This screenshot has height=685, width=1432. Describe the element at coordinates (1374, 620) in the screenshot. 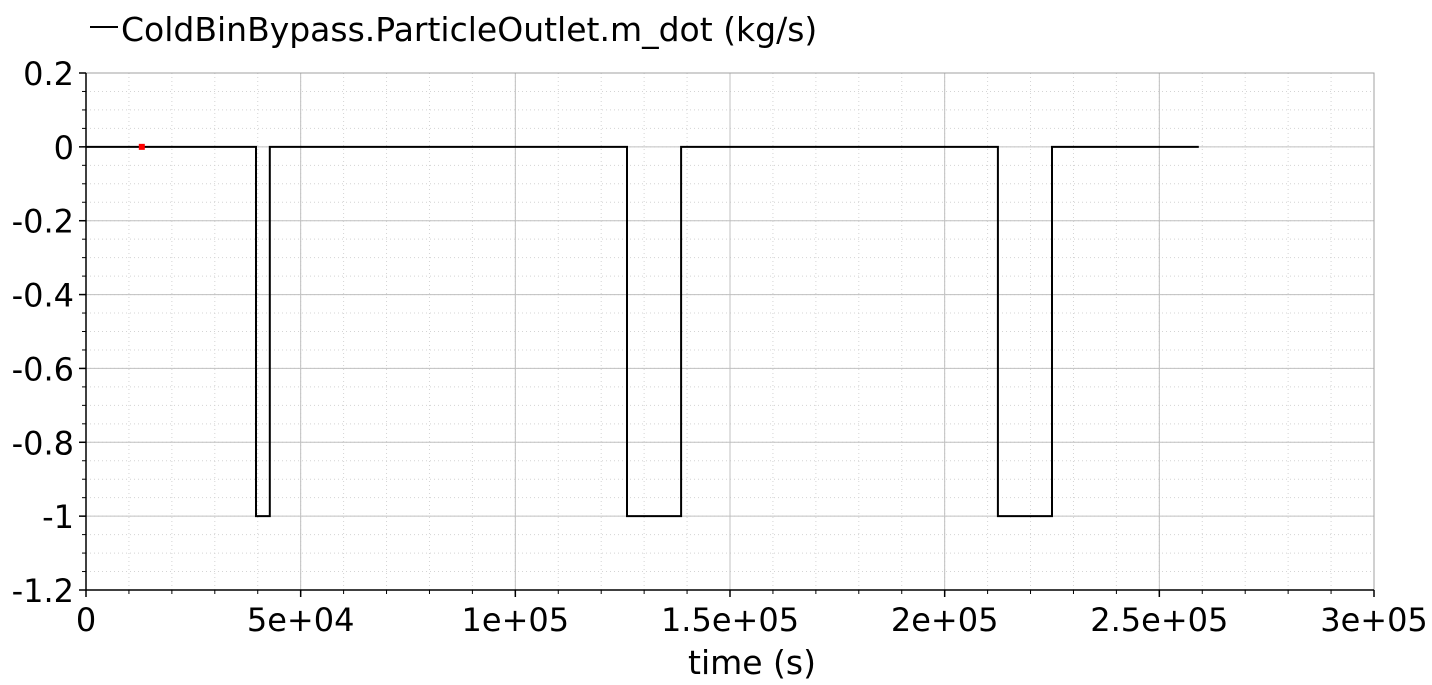

I see `x-tick-label: 3e+05` at that location.